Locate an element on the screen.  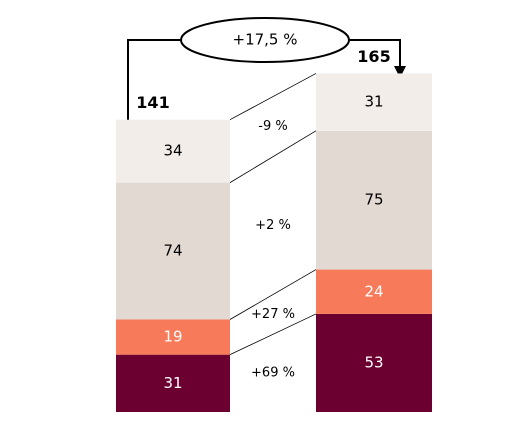
total-label: 141 is located at coordinates (152, 102).